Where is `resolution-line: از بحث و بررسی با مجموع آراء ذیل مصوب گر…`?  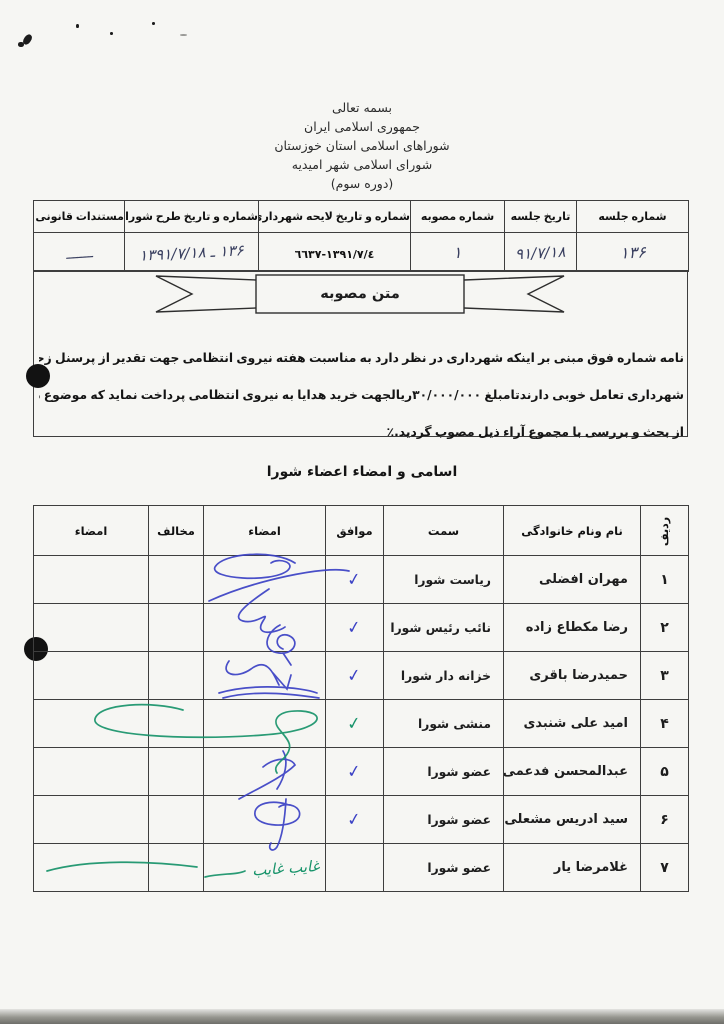
resolution-line: از بحث و بررسی با مجموع آراء ذیل مصوب گر… is located at coordinates (535, 432).